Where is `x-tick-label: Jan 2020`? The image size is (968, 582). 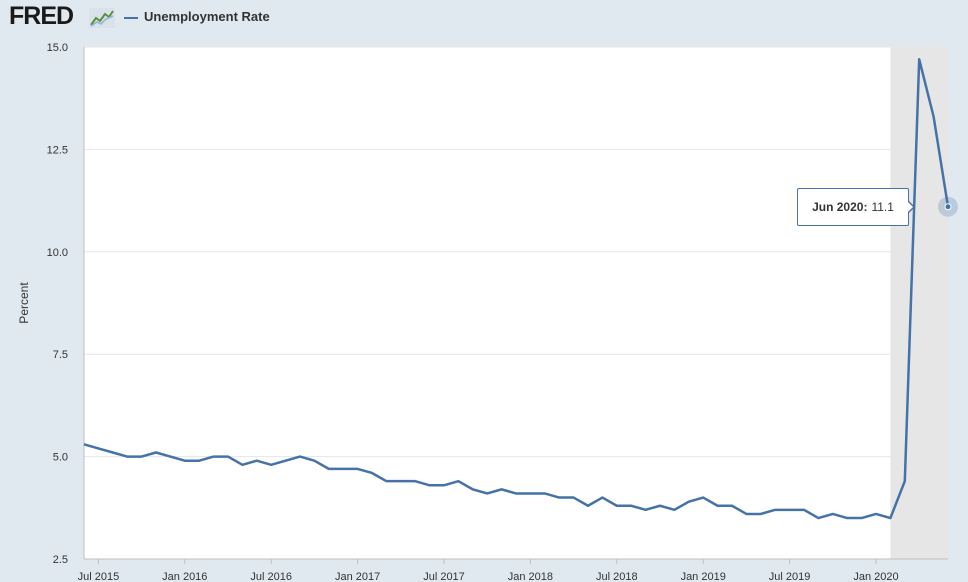 x-tick-label: Jan 2020 is located at coordinates (875, 576).